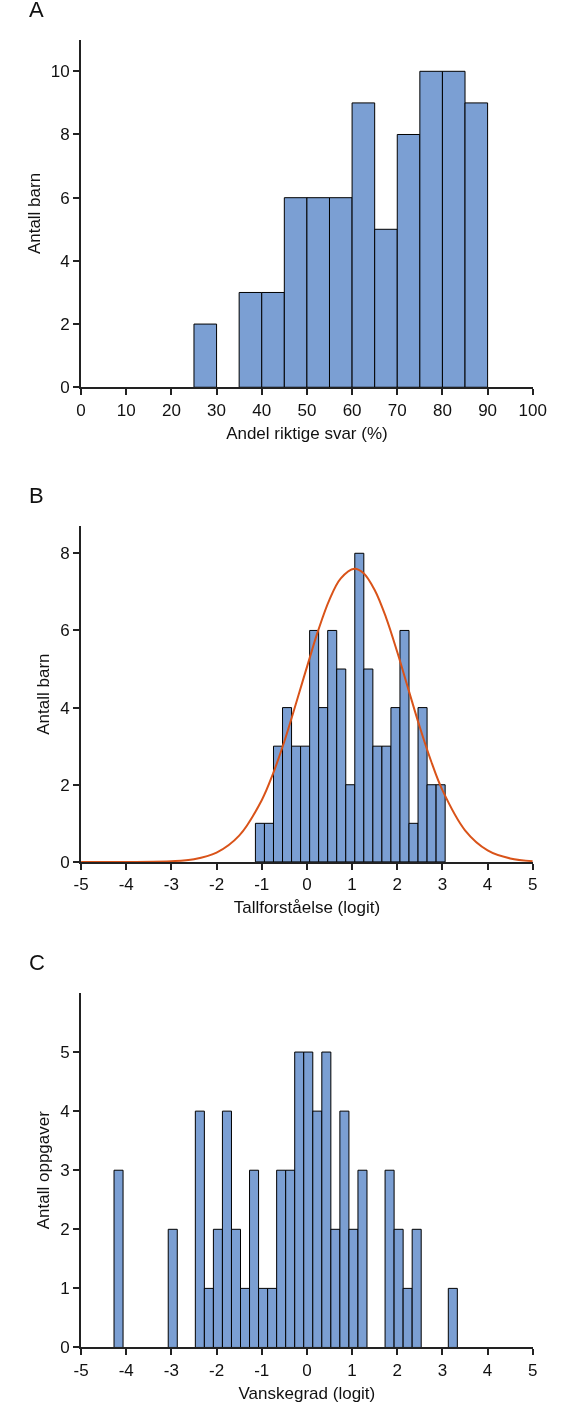 This screenshot has height=1424, width=566. Describe the element at coordinates (352, 410) in the screenshot. I see `x-tick-label: 60` at that location.